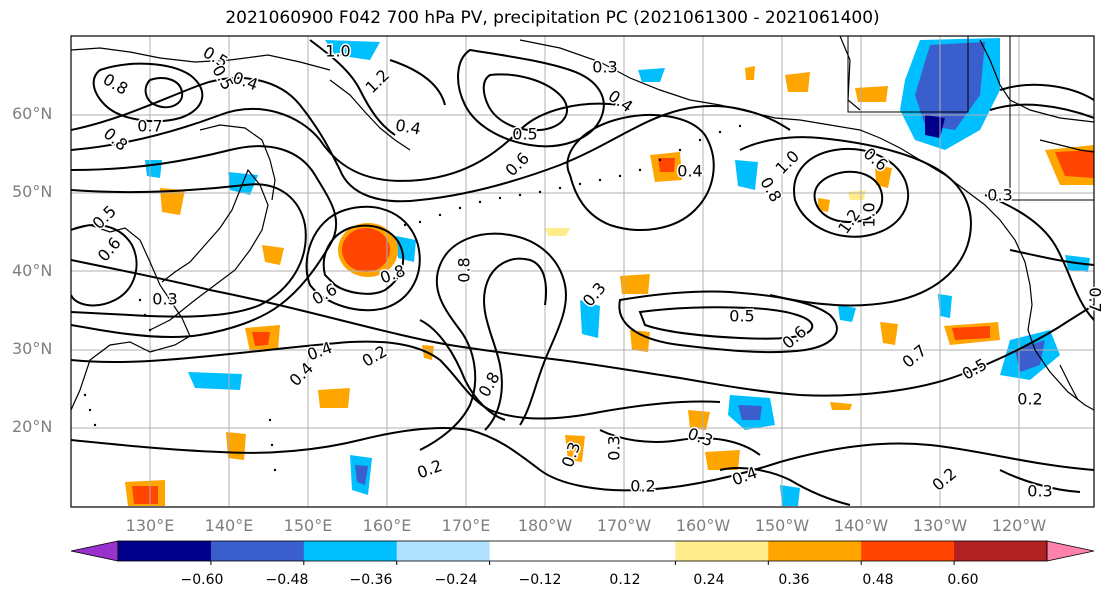 The width and height of the screenshot is (1105, 601). What do you see at coordinates (202, 580) in the screenshot?
I see `colorbar-tick-label: −0.60` at bounding box center [202, 580].